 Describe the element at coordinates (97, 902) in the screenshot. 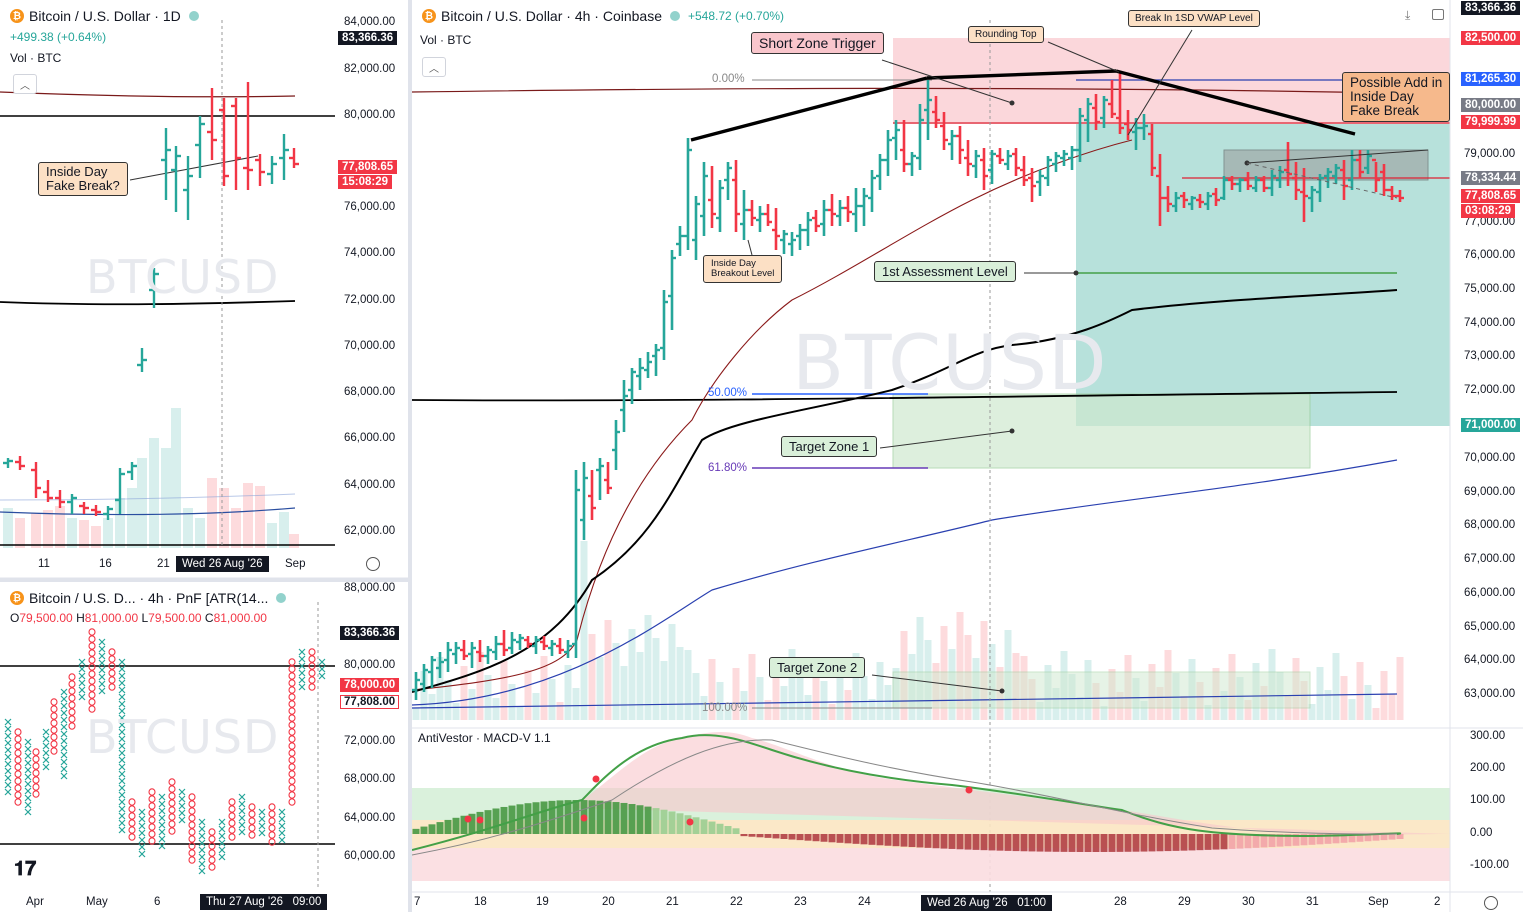

I see `x-label: May` at that location.